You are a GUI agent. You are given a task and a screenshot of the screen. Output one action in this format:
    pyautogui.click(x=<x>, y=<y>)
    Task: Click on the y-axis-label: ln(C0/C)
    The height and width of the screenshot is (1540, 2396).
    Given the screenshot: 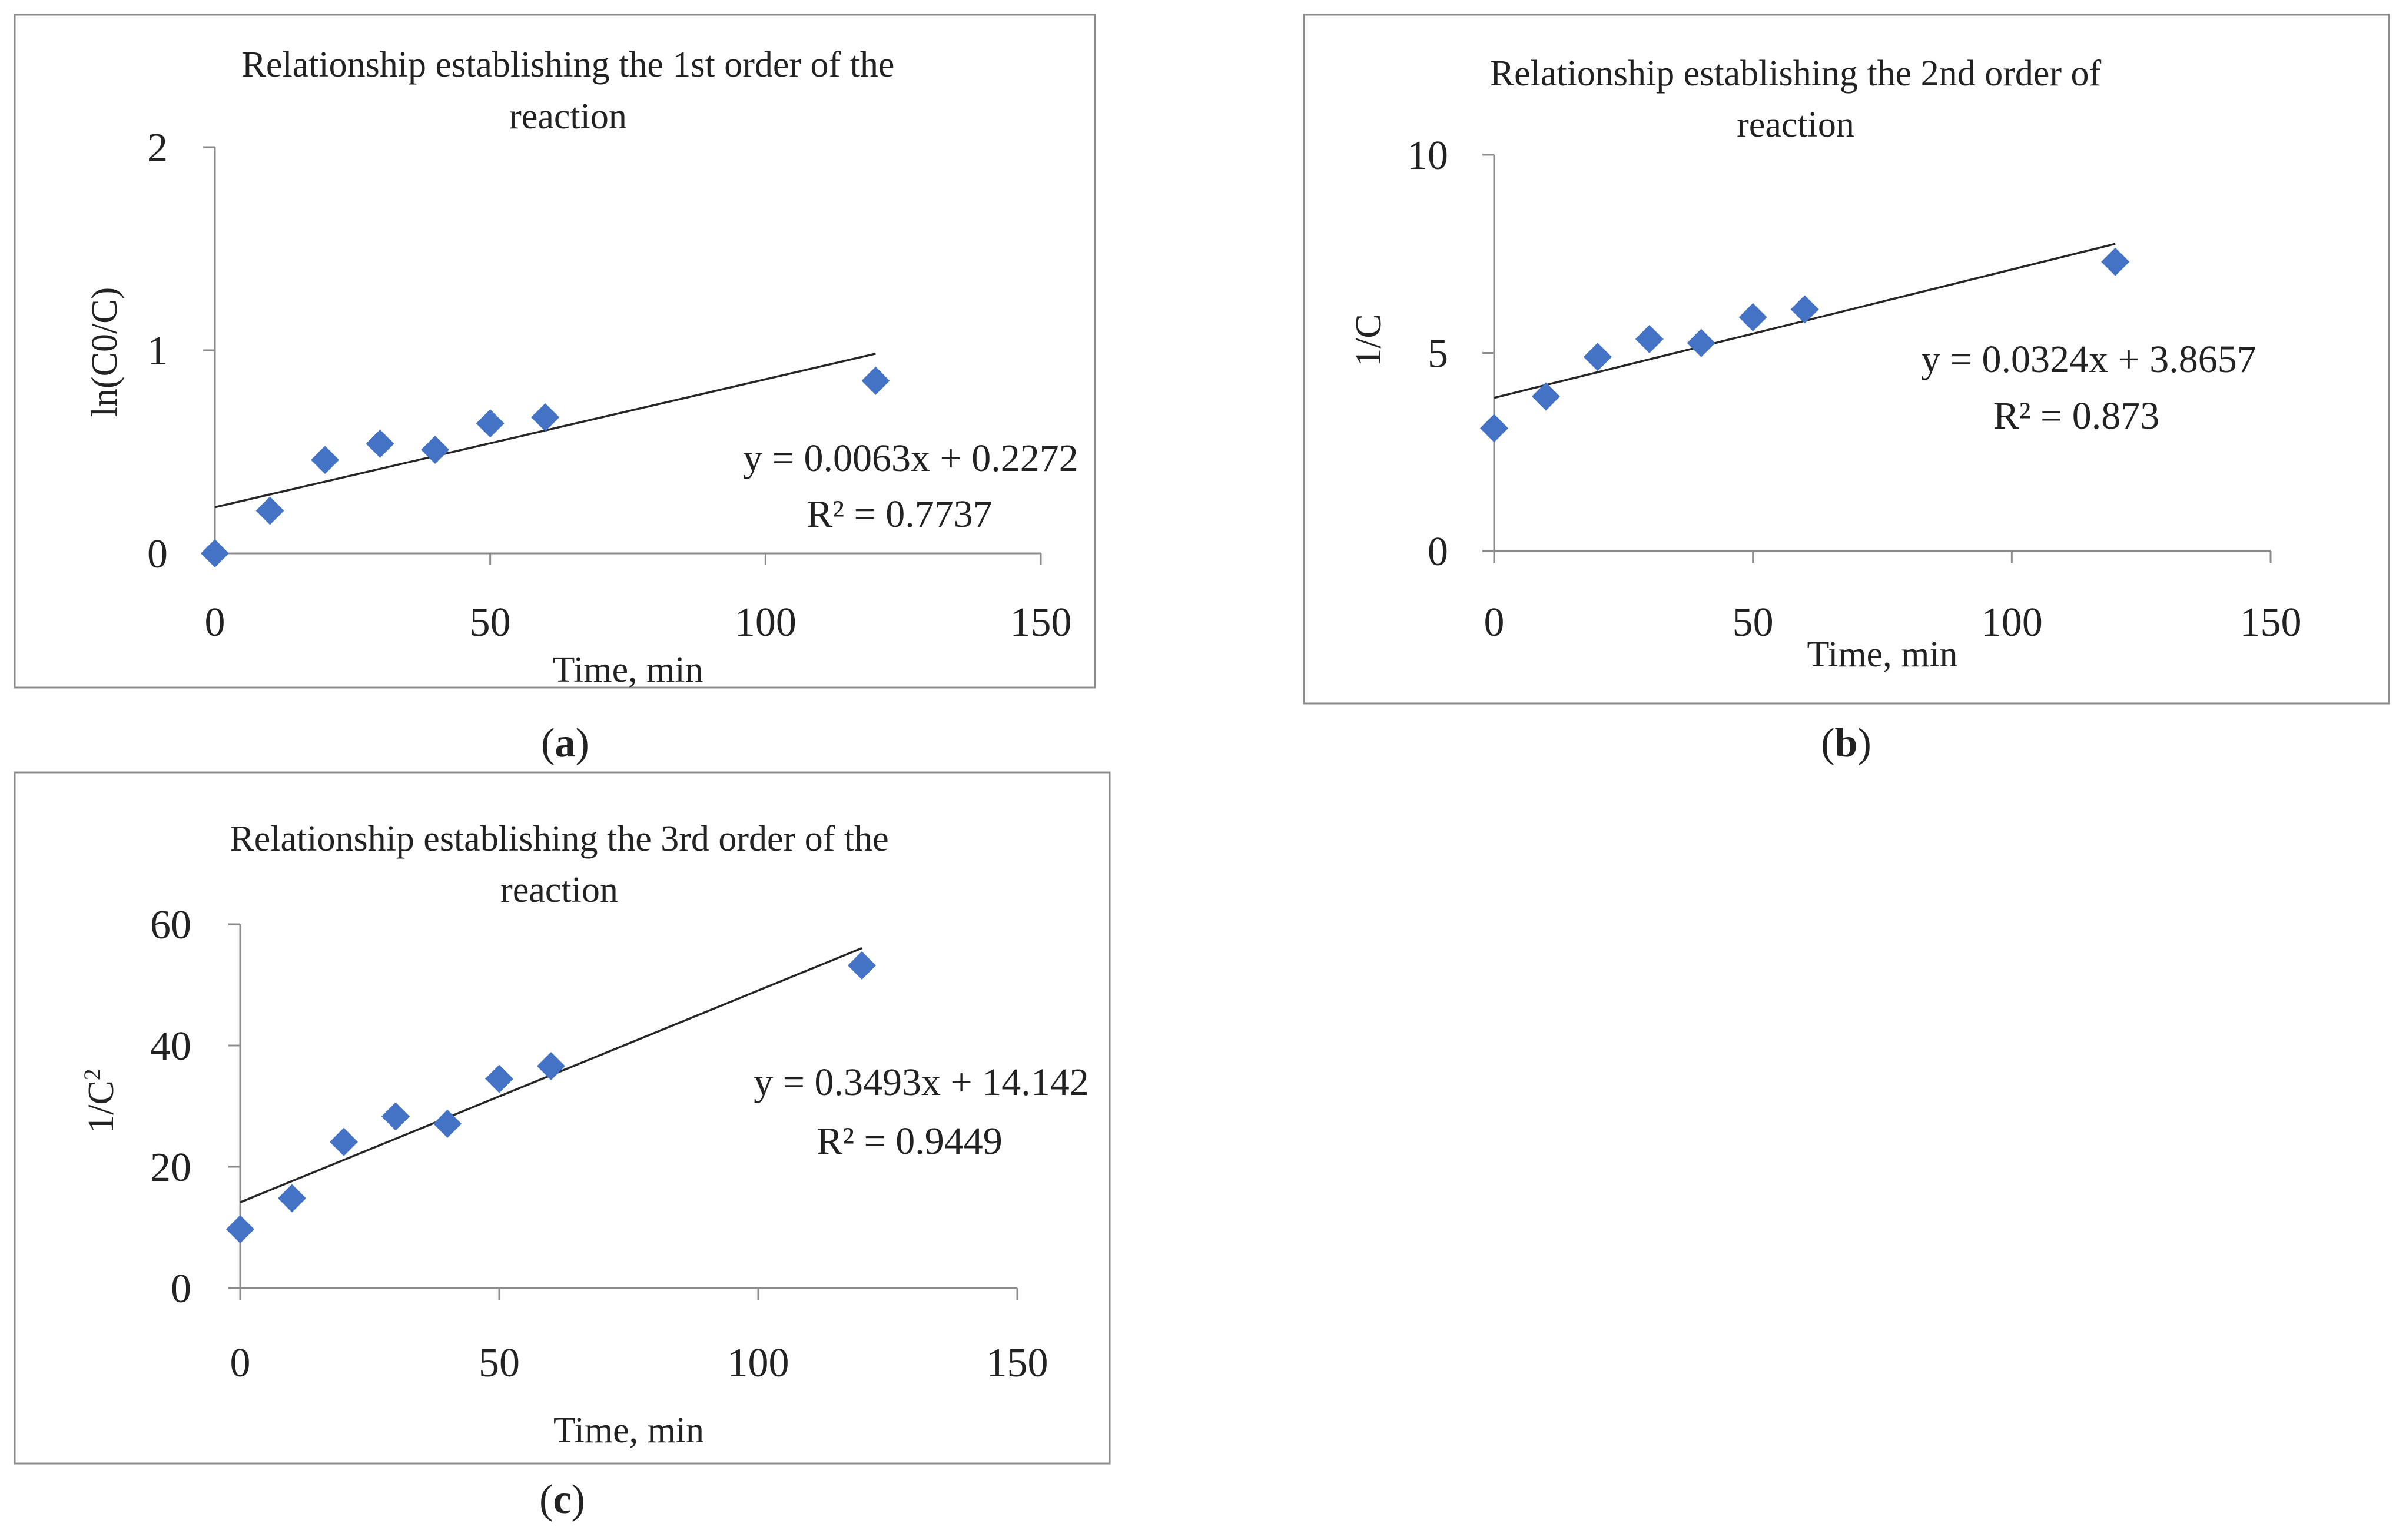 What is the action you would take?
    pyautogui.click(x=105, y=352)
    